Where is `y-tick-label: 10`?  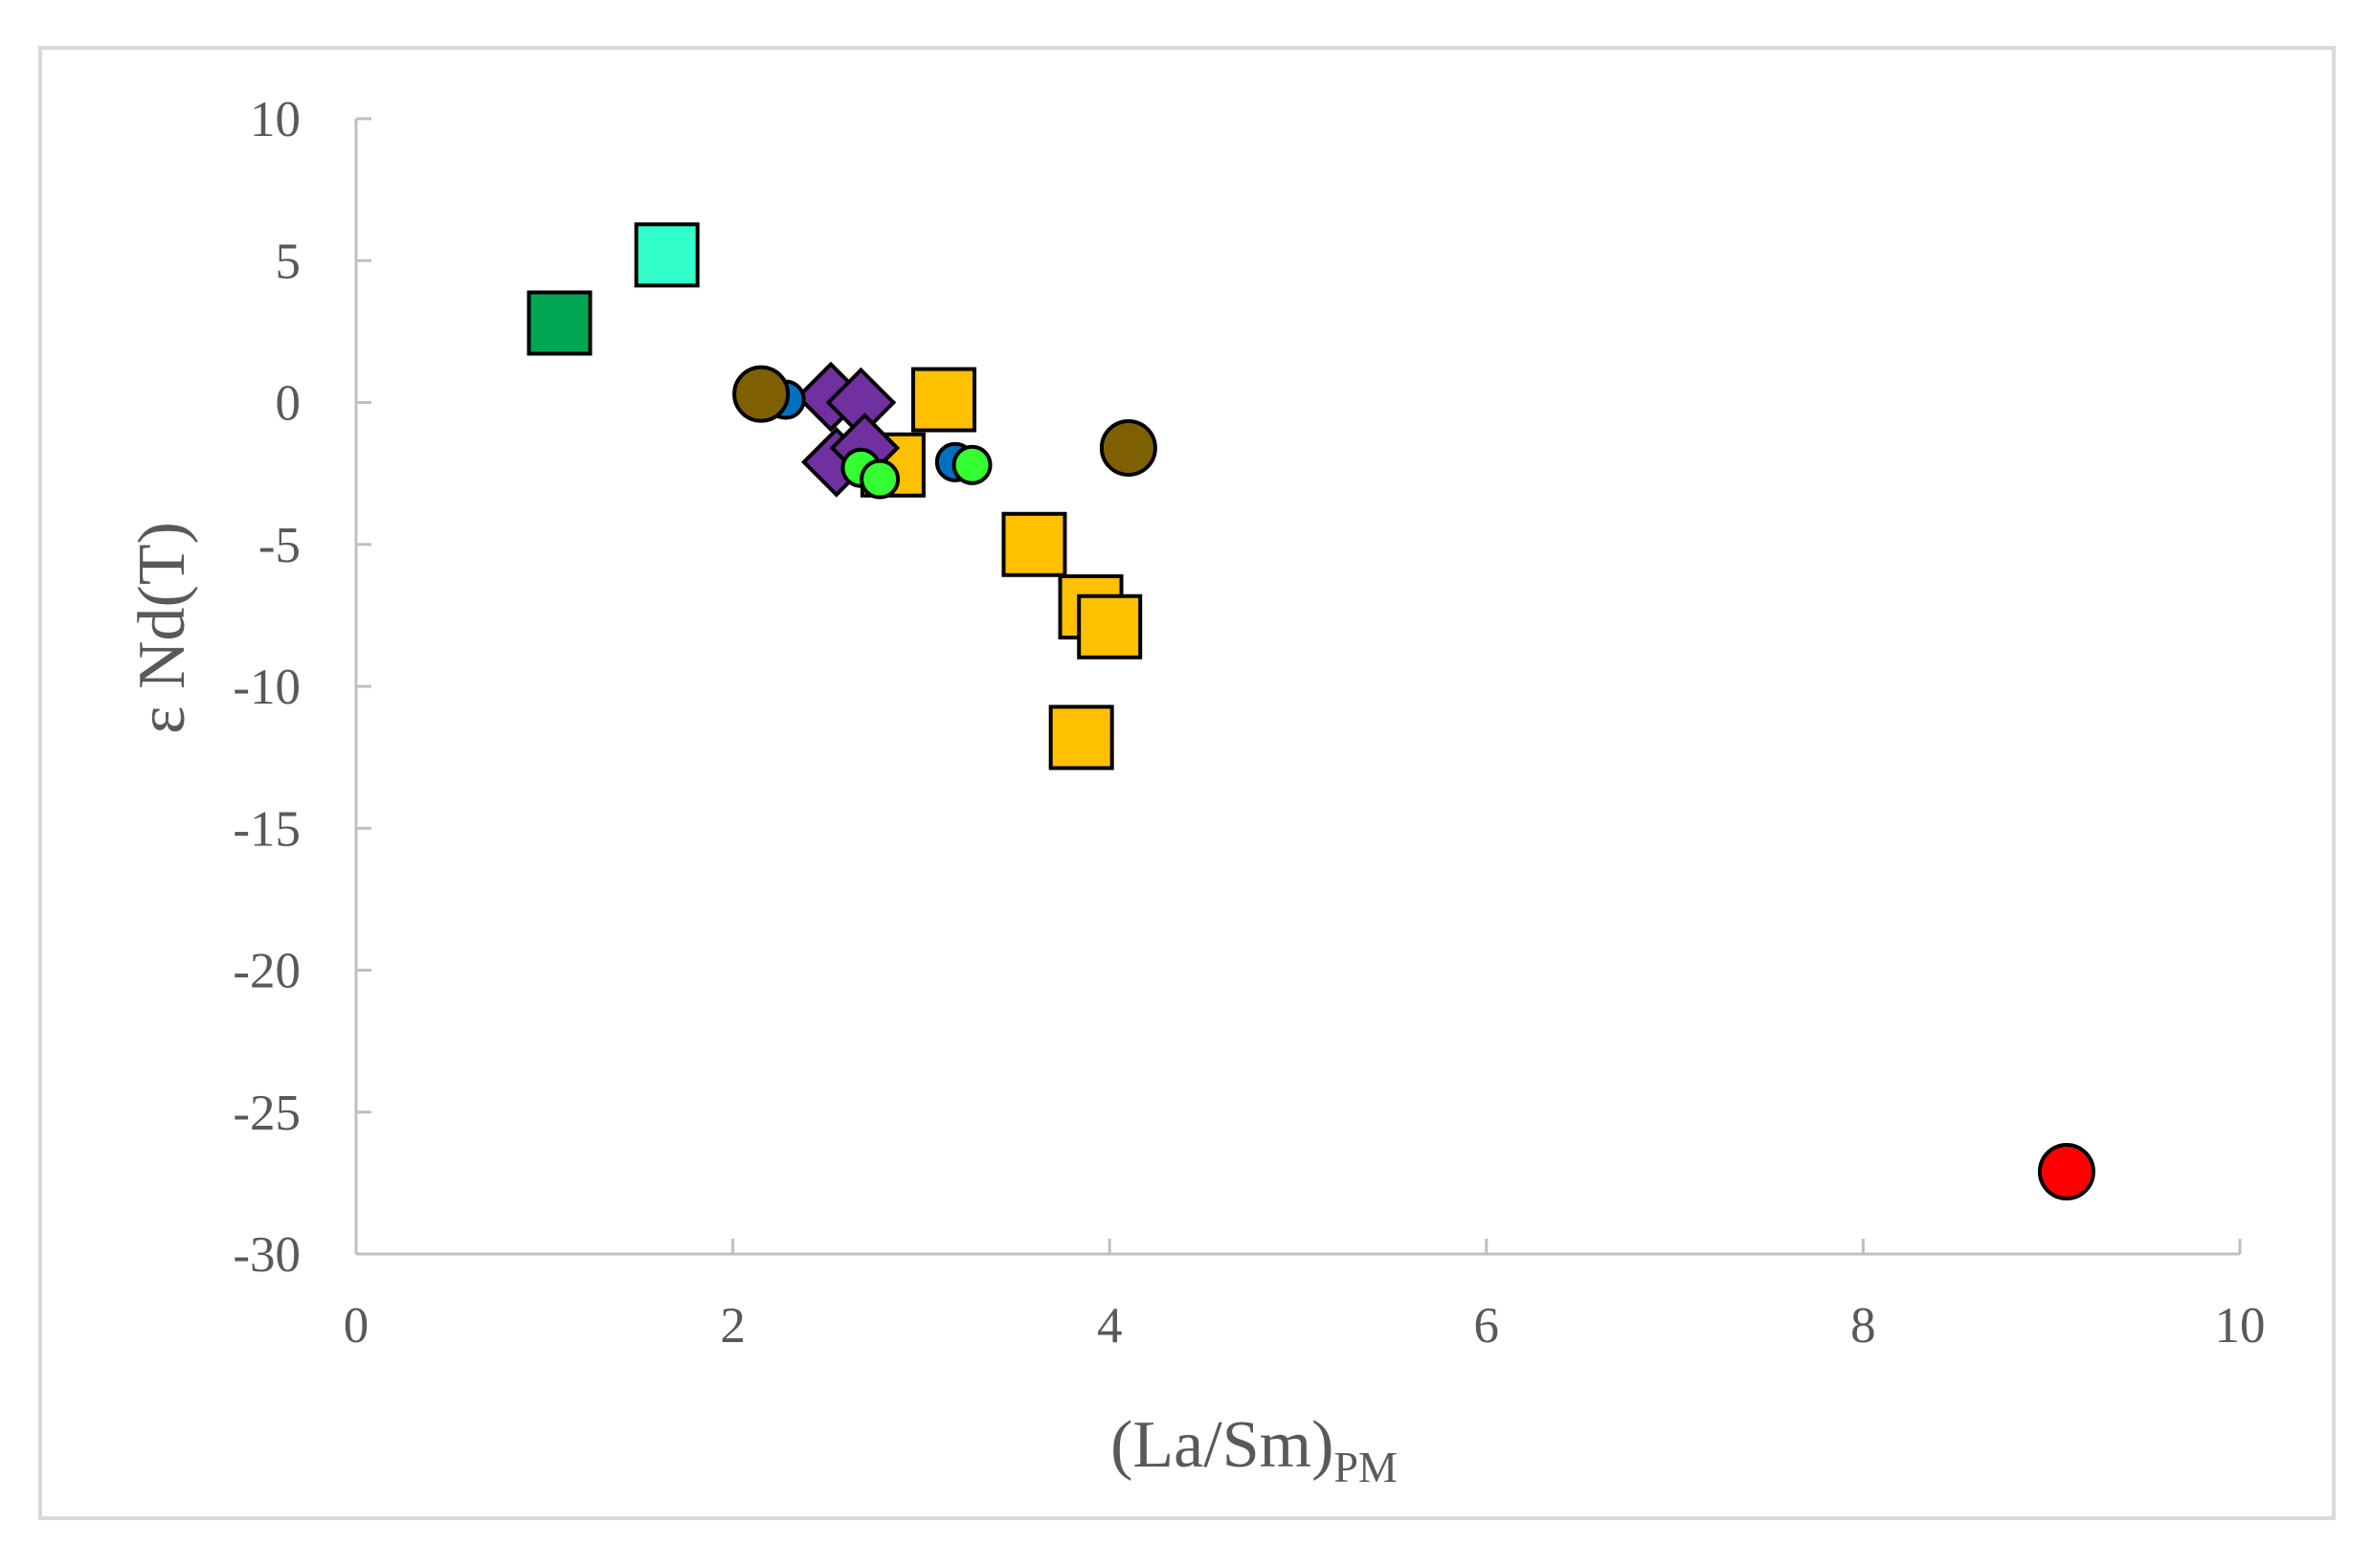
y-tick-label: 10 is located at coordinates (275, 119).